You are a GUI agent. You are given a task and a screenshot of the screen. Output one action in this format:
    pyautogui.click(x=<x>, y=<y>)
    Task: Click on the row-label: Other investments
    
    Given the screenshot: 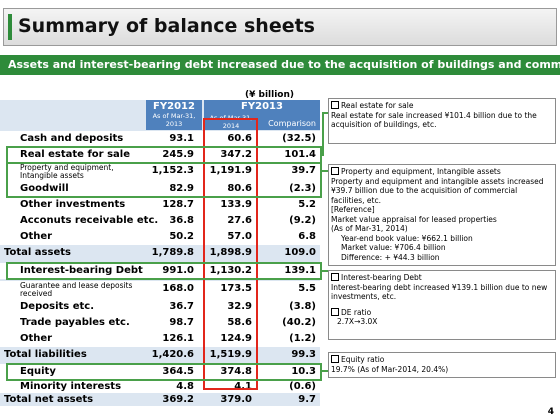 What is the action you would take?
    pyautogui.click(x=73, y=204)
    